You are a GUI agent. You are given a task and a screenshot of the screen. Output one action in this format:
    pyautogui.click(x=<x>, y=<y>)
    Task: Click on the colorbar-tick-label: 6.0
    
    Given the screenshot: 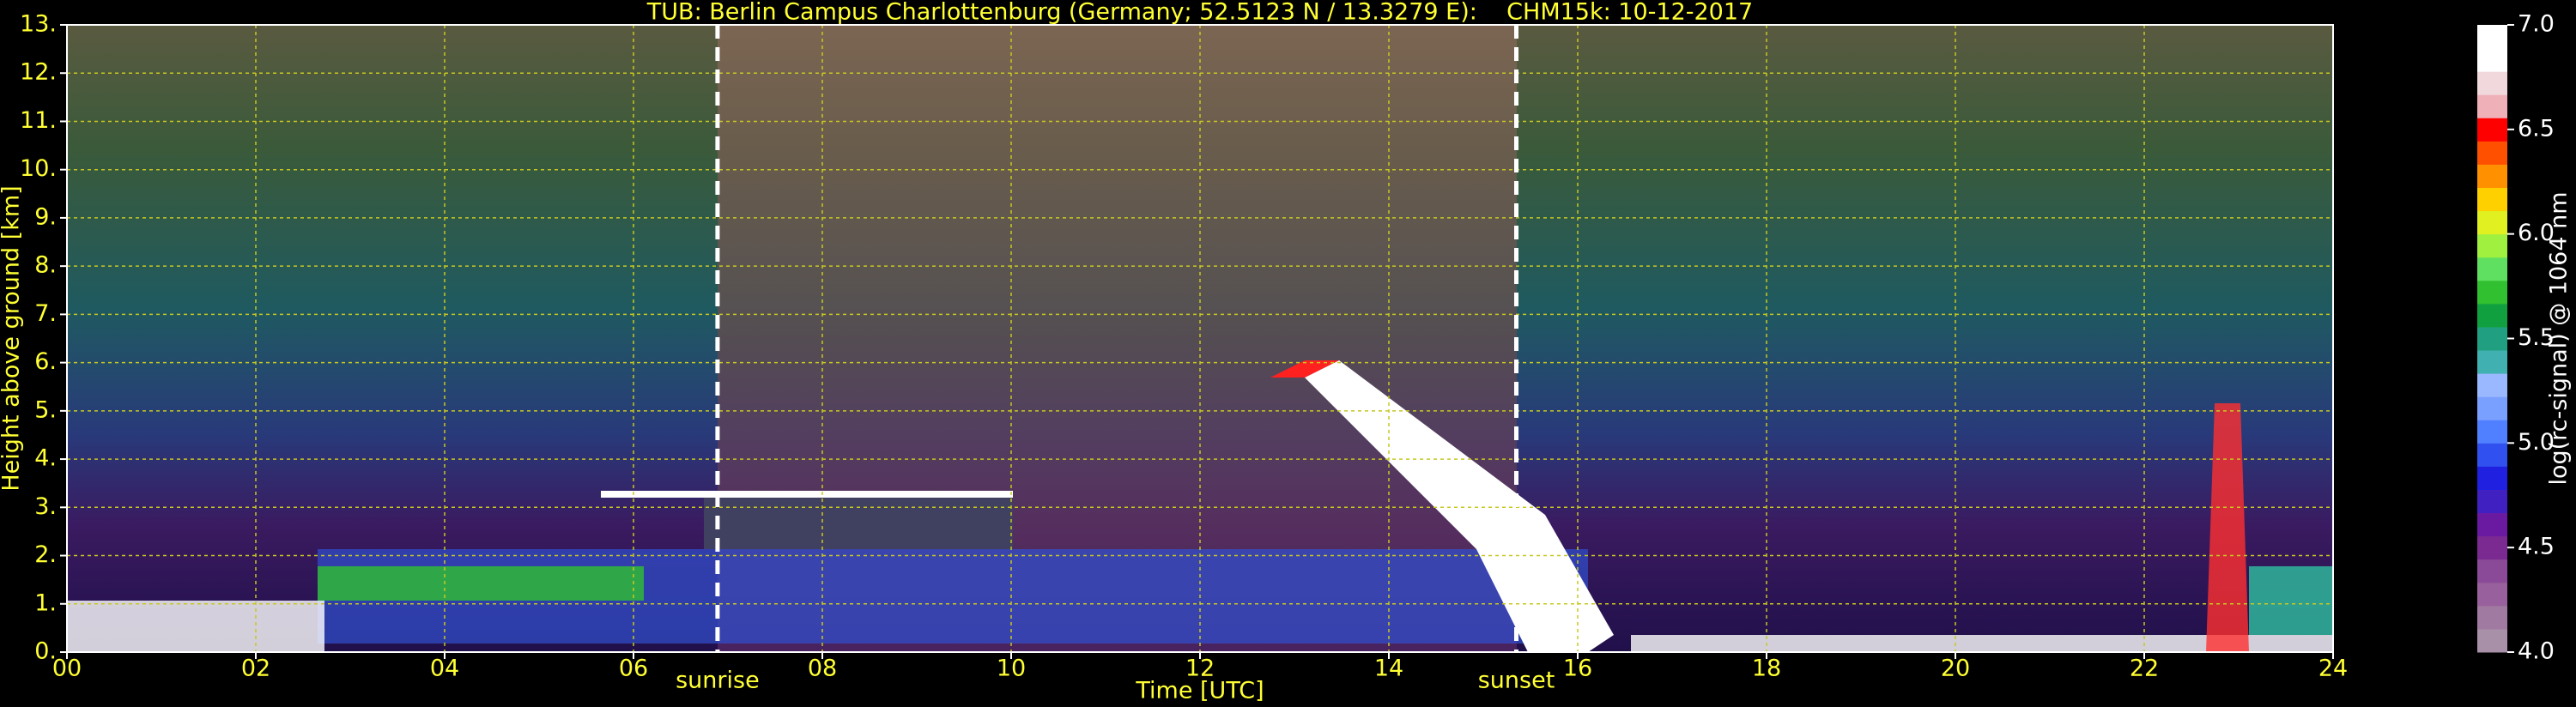 What is the action you would take?
    pyautogui.click(x=2536, y=233)
    